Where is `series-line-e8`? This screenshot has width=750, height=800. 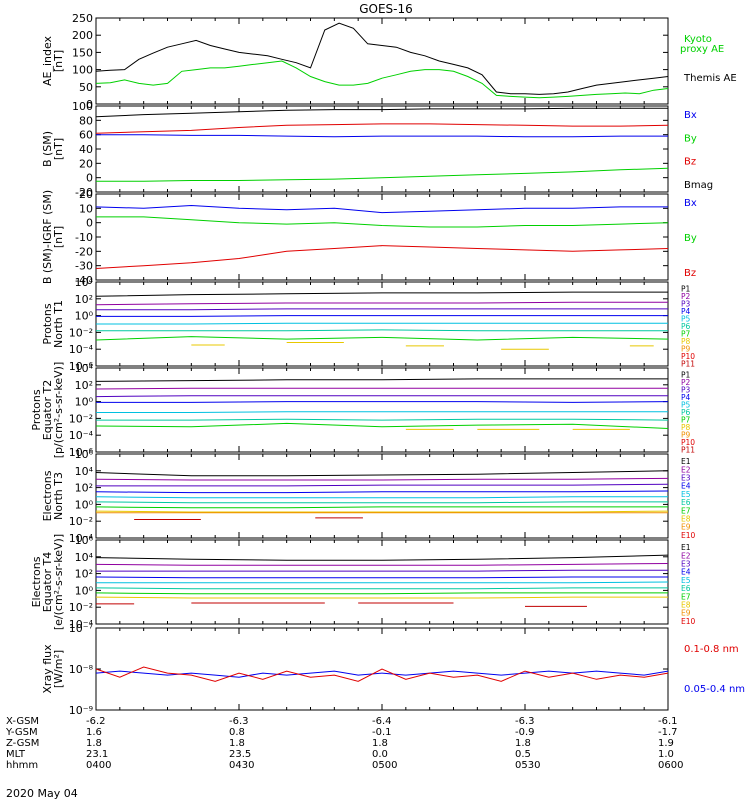 series-line-e8 is located at coordinates (381, 597).